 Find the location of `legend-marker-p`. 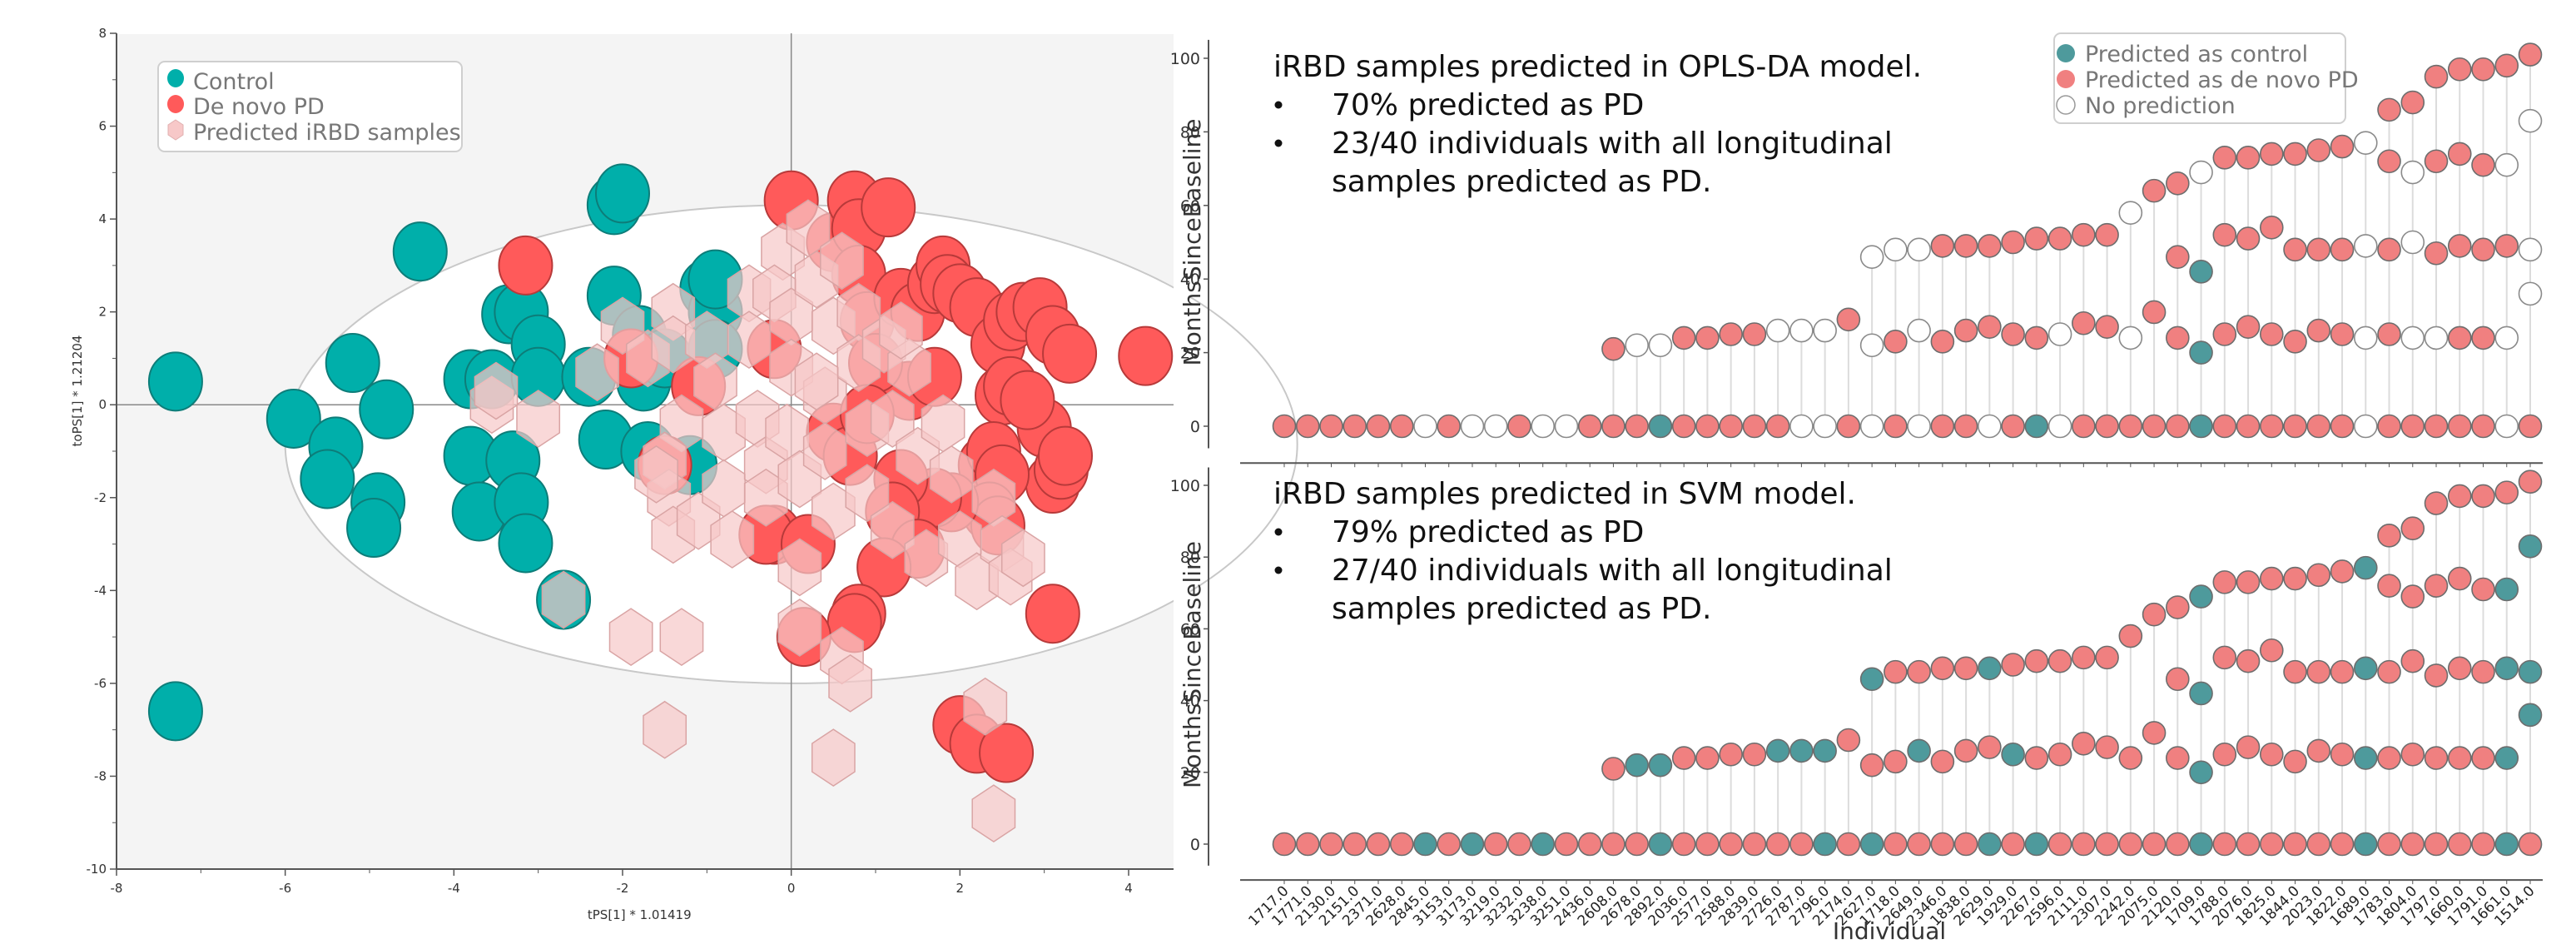

legend-marker-p is located at coordinates (2066, 79).